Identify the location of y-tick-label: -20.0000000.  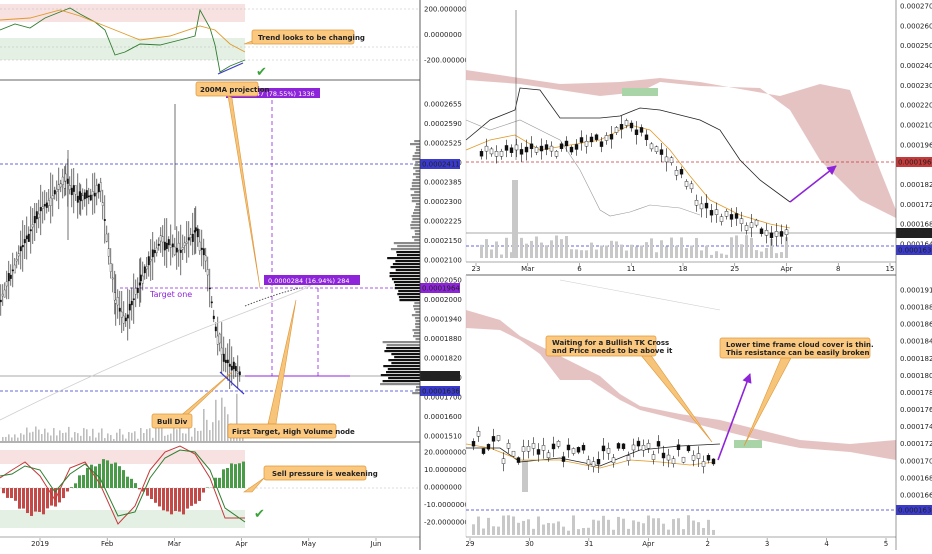
(446, 523).